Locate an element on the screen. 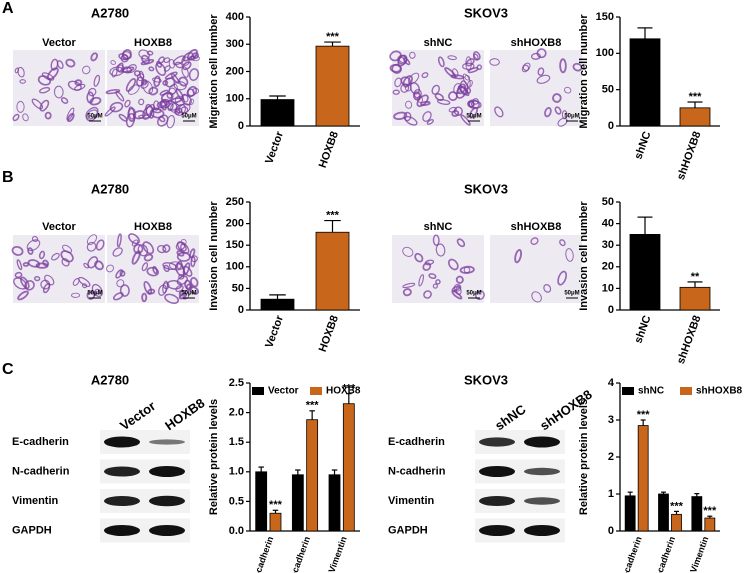 This screenshot has height=573, width=746. protein-label: GAPDH is located at coordinates (32, 530).